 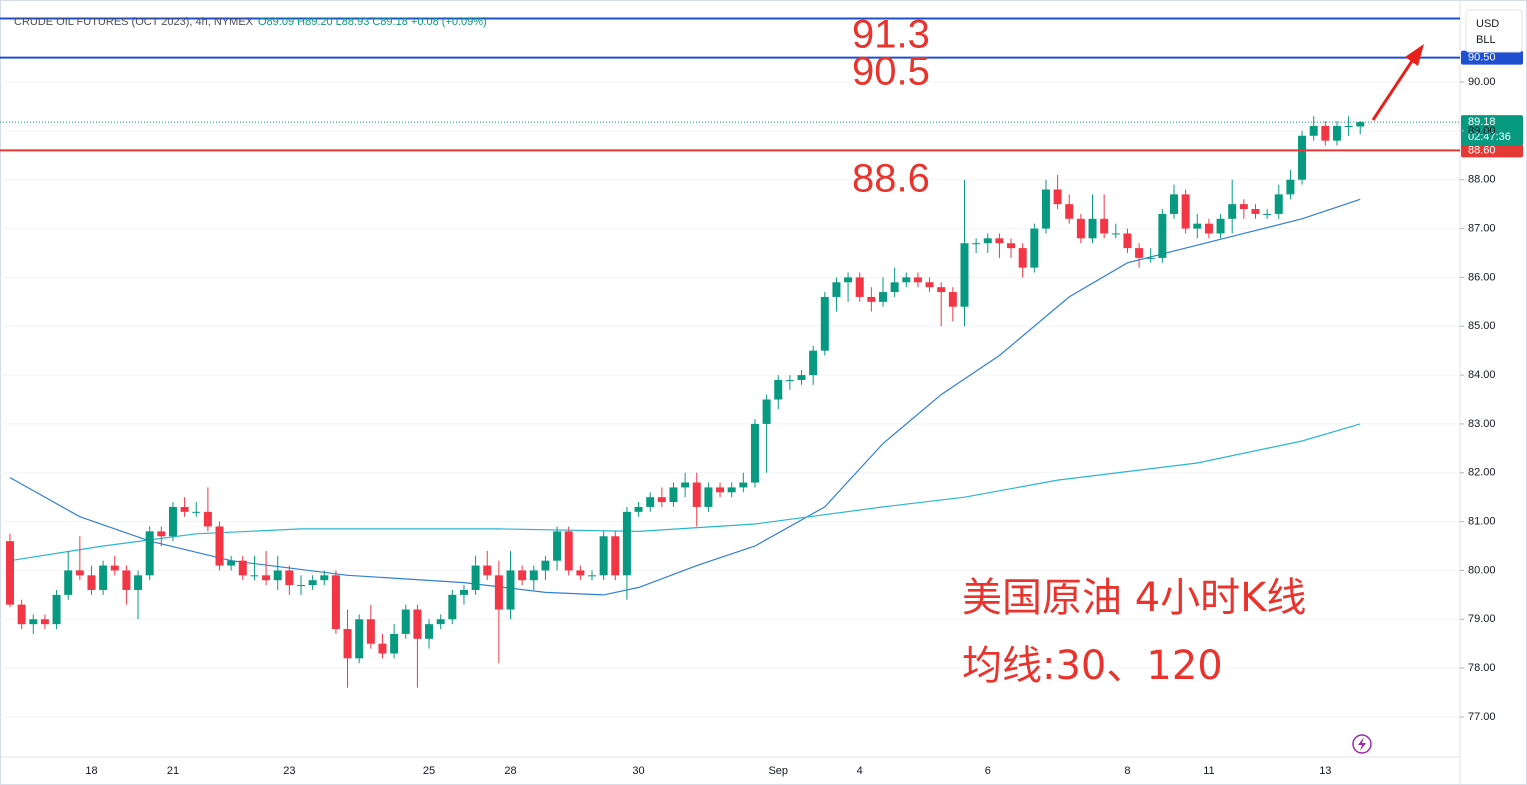 I want to click on level-tag-label: 90.50, so click(x=1482, y=58).